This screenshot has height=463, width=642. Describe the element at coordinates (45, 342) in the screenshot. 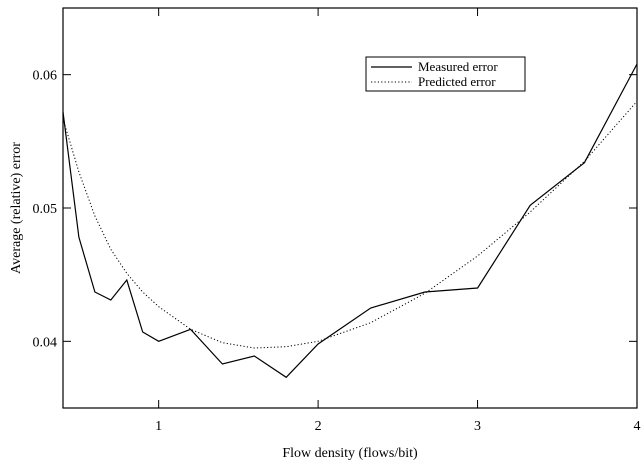

I see `y-tick-label: 0.04` at that location.